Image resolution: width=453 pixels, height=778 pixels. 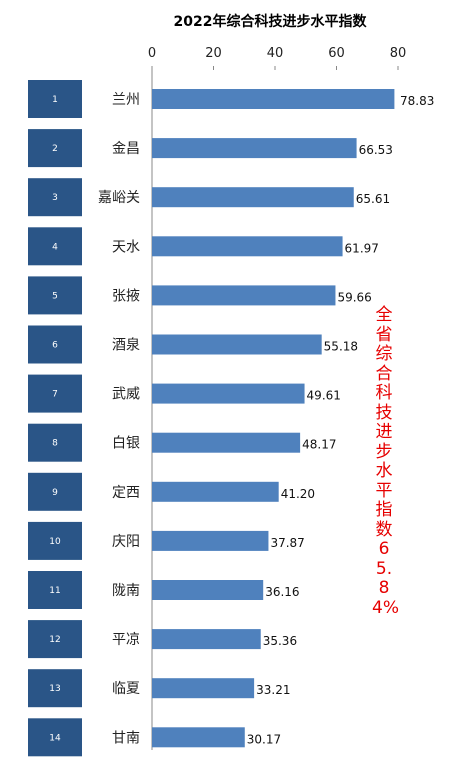 I want to click on rank-number: 1, so click(x=55, y=100).